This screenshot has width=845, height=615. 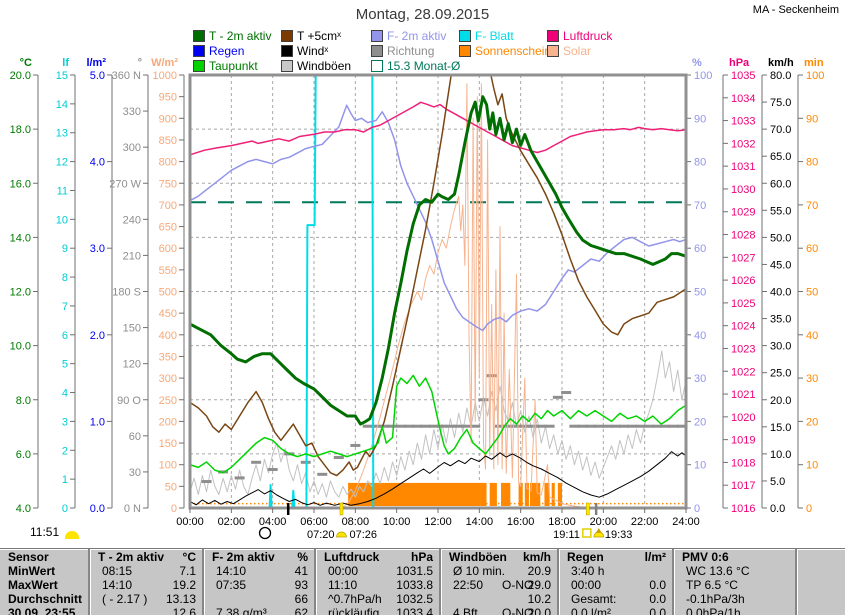 What do you see at coordinates (55, 532) in the screenshot?
I see `footer-time: 11:51` at bounding box center [55, 532].